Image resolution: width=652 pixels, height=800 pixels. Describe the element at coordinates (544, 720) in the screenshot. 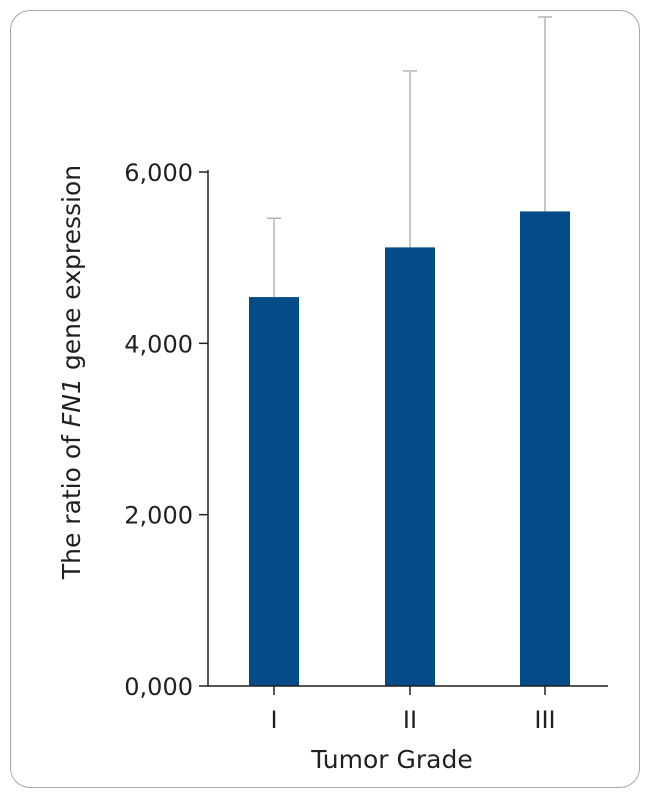

I see `x-tick-label: III` at that location.